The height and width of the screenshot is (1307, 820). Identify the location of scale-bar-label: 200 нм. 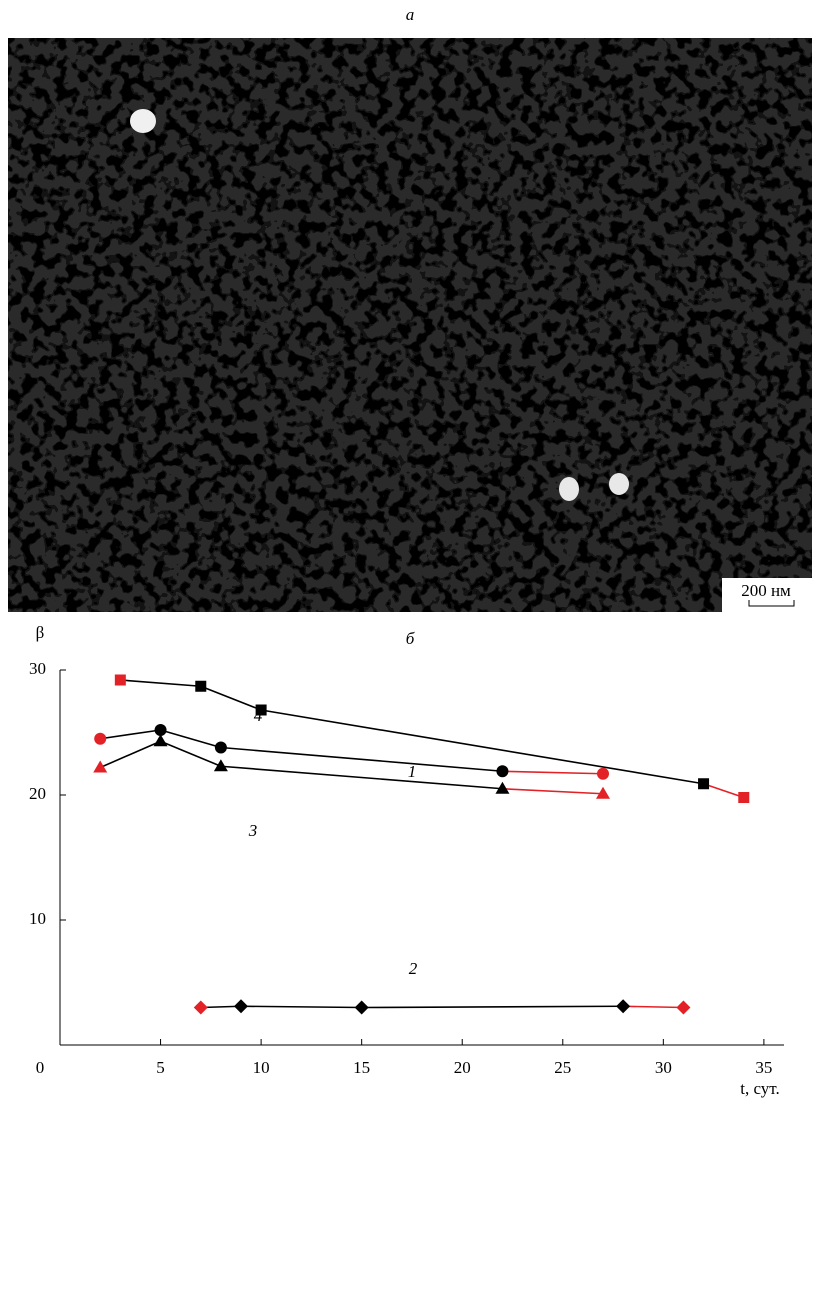
(766, 590).